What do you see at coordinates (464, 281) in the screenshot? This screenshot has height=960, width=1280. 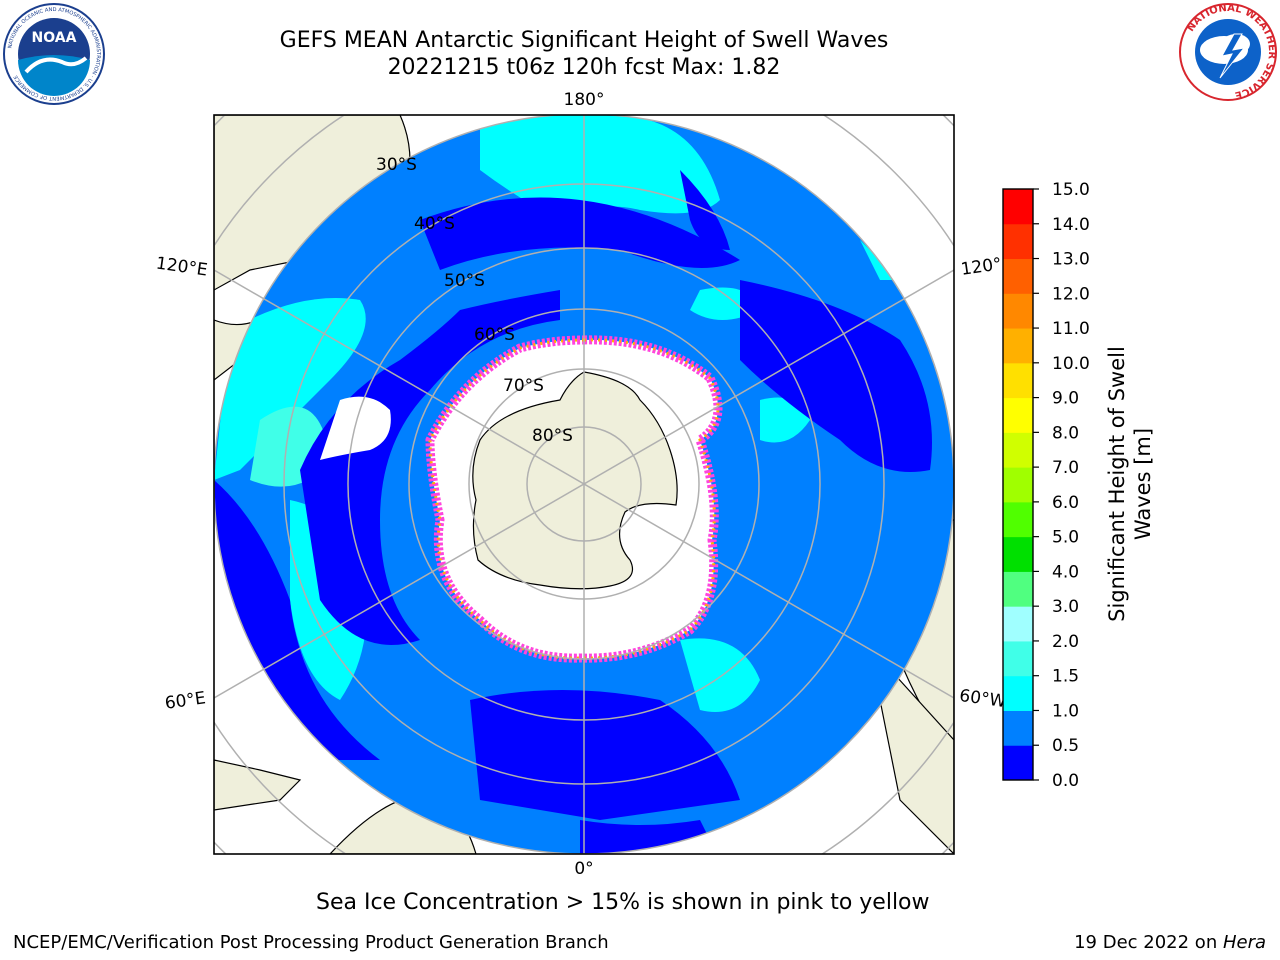 I see `lat-label-50s: 50°S` at bounding box center [464, 281].